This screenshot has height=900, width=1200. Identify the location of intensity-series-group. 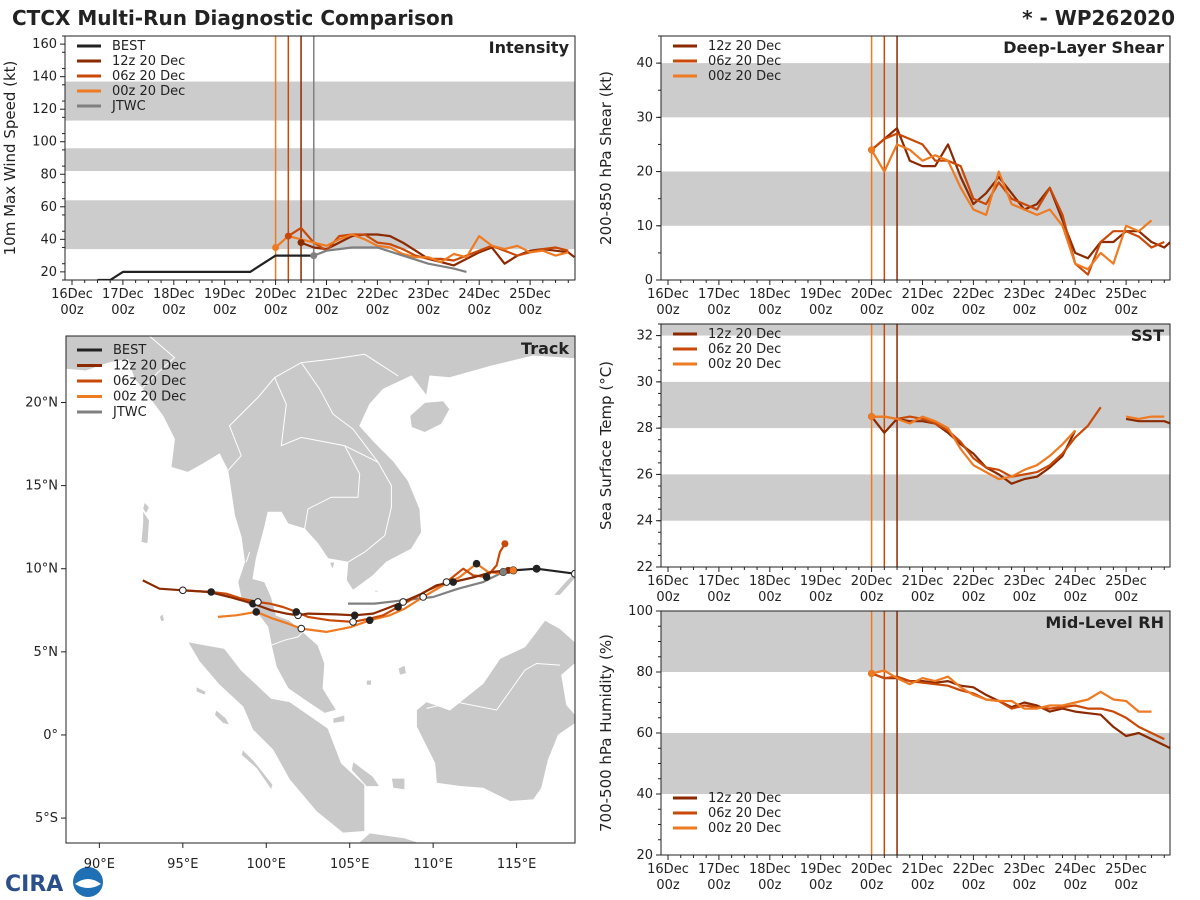
(336, 253).